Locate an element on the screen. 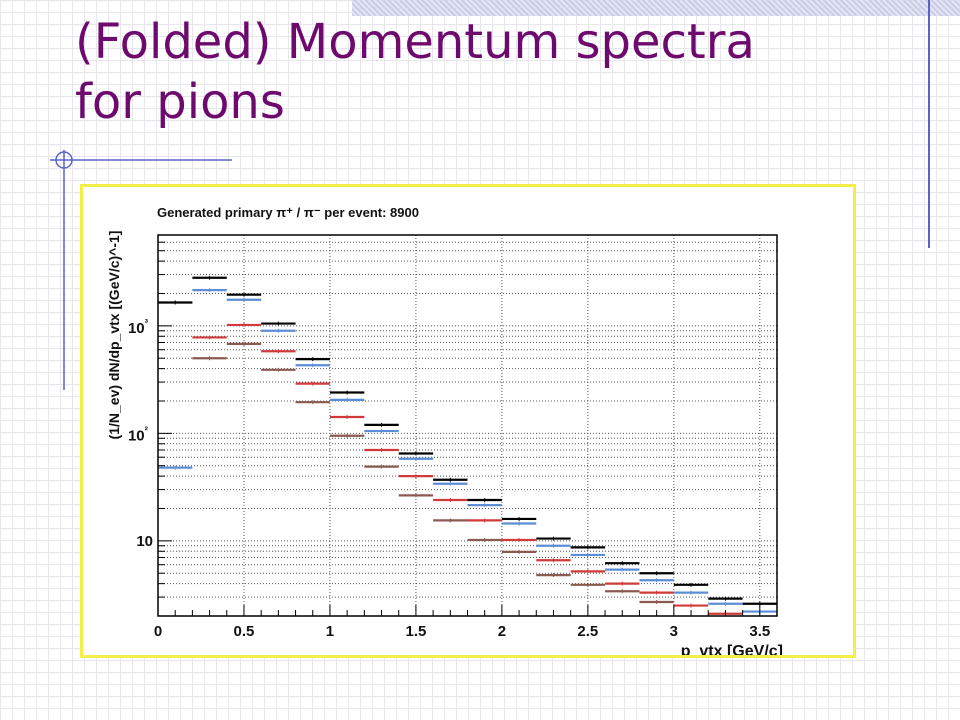  y-tick-label: 10 is located at coordinates (144, 541).